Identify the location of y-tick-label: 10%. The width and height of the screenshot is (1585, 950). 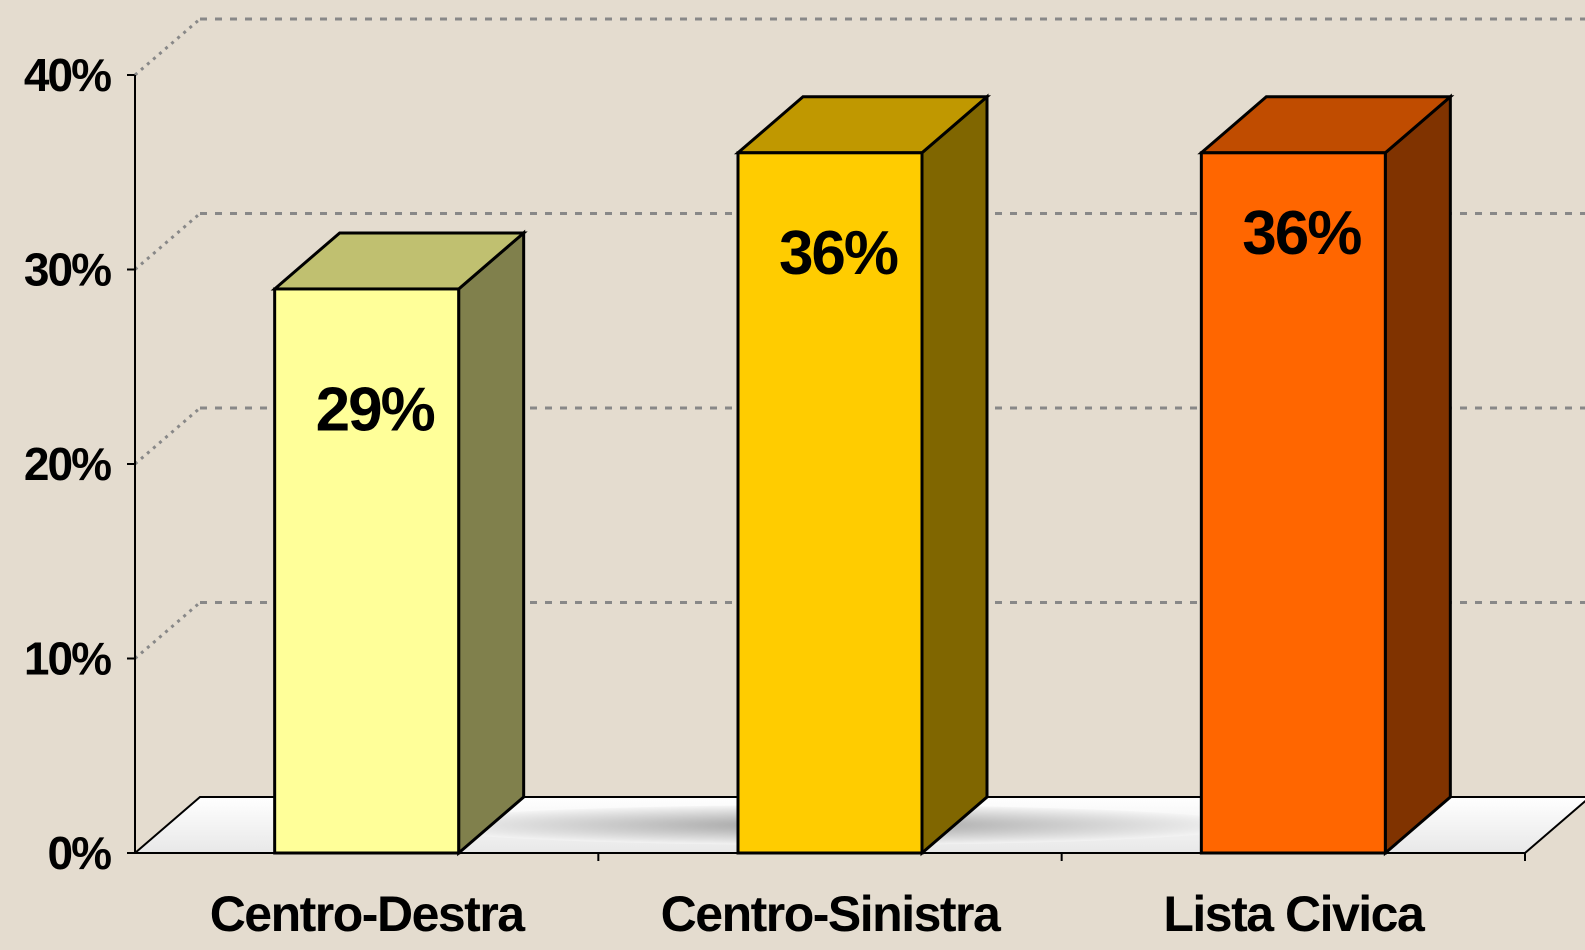
(67, 659).